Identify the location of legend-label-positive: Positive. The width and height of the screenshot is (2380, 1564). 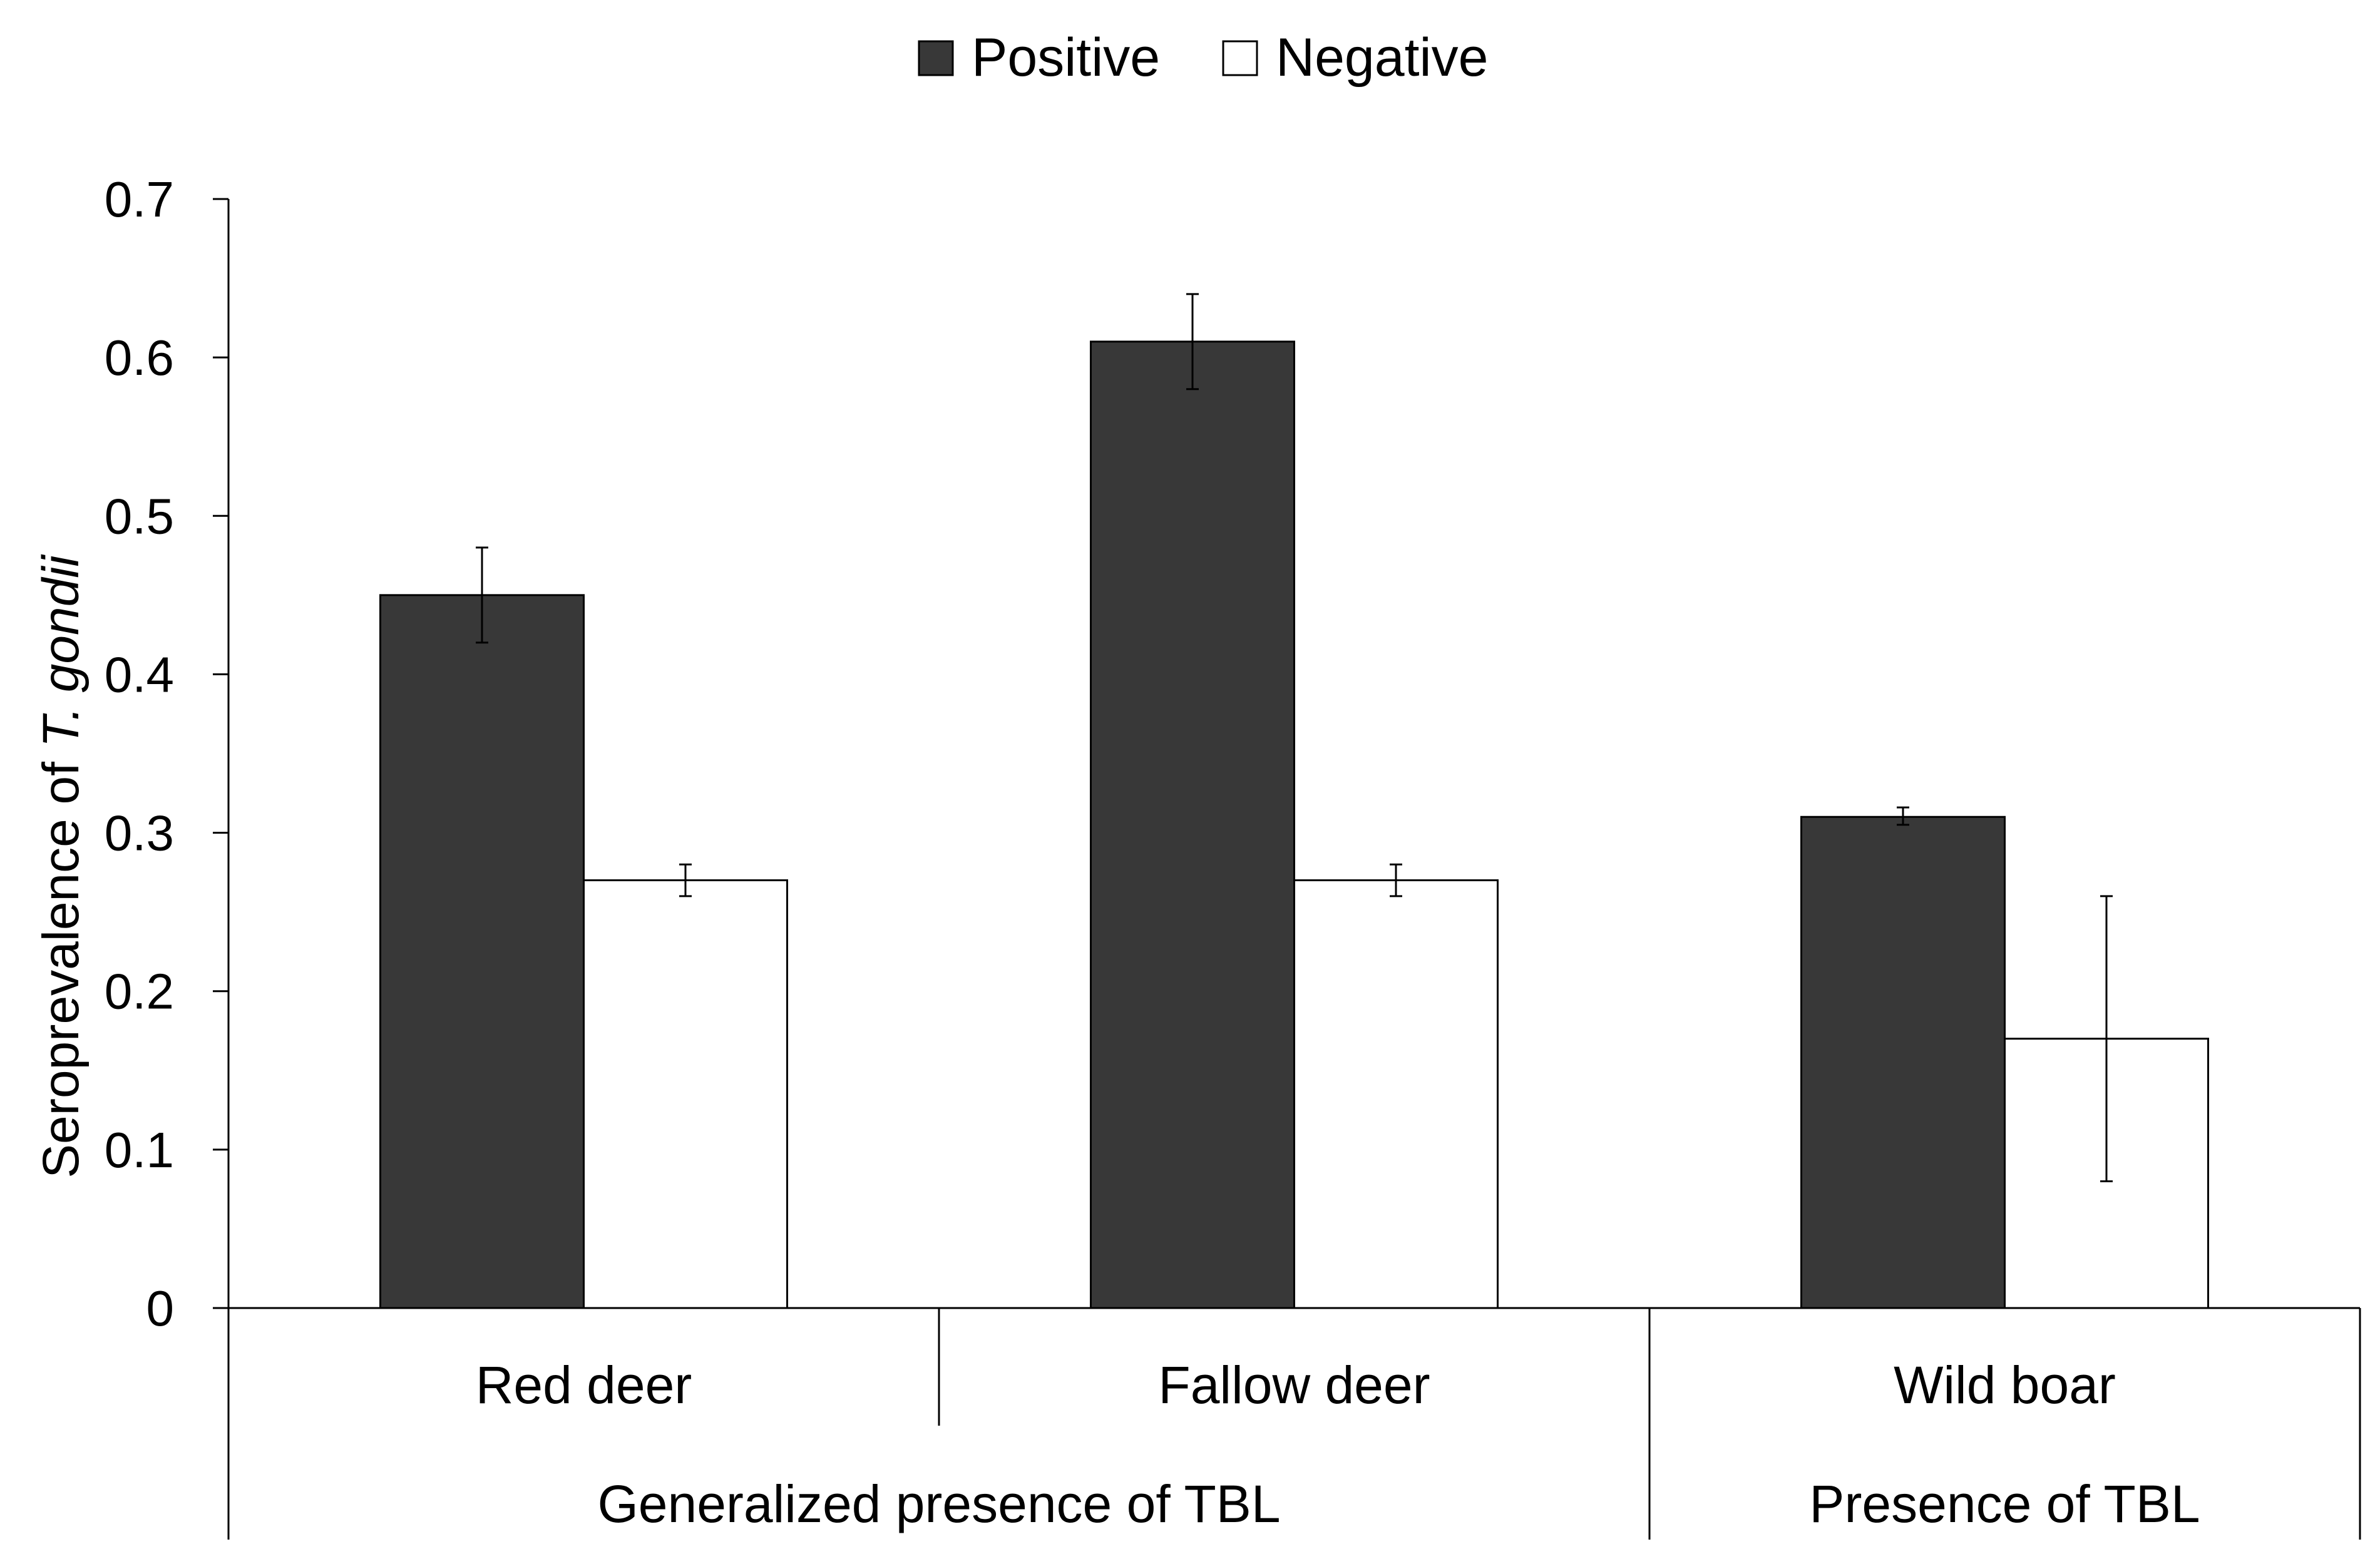
(1066, 58).